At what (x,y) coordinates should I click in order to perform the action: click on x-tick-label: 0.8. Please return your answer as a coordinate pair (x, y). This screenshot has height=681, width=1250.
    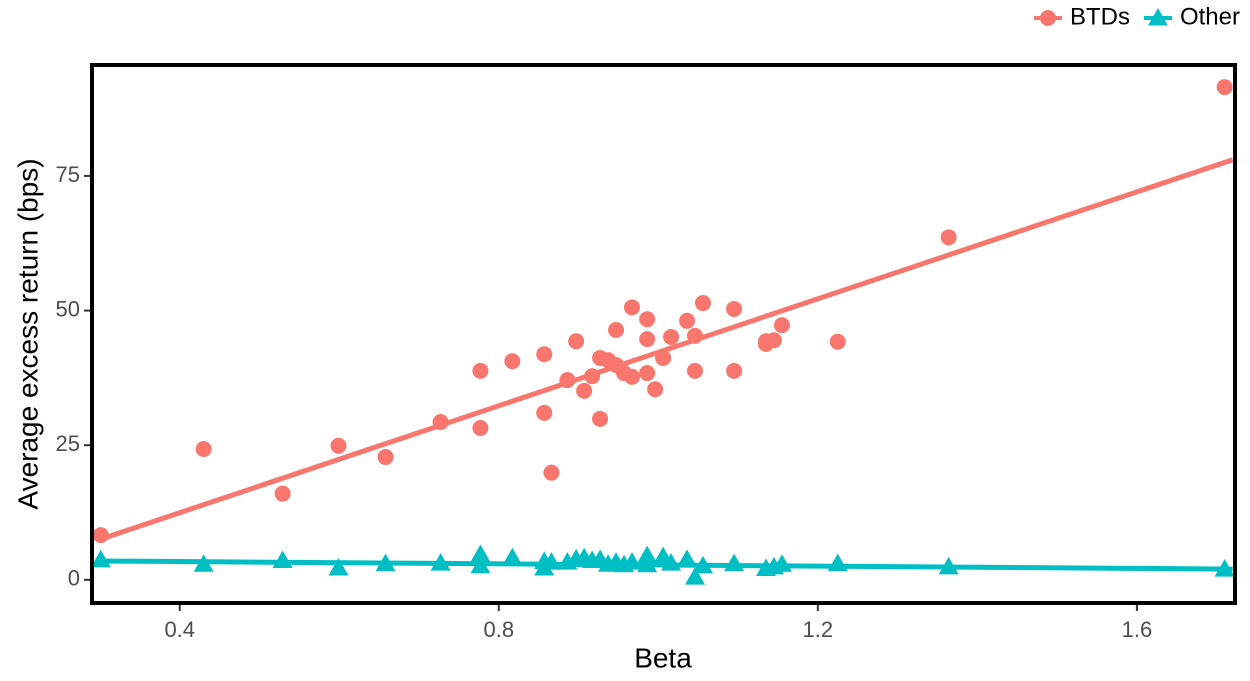
    Looking at the image, I should click on (498, 629).